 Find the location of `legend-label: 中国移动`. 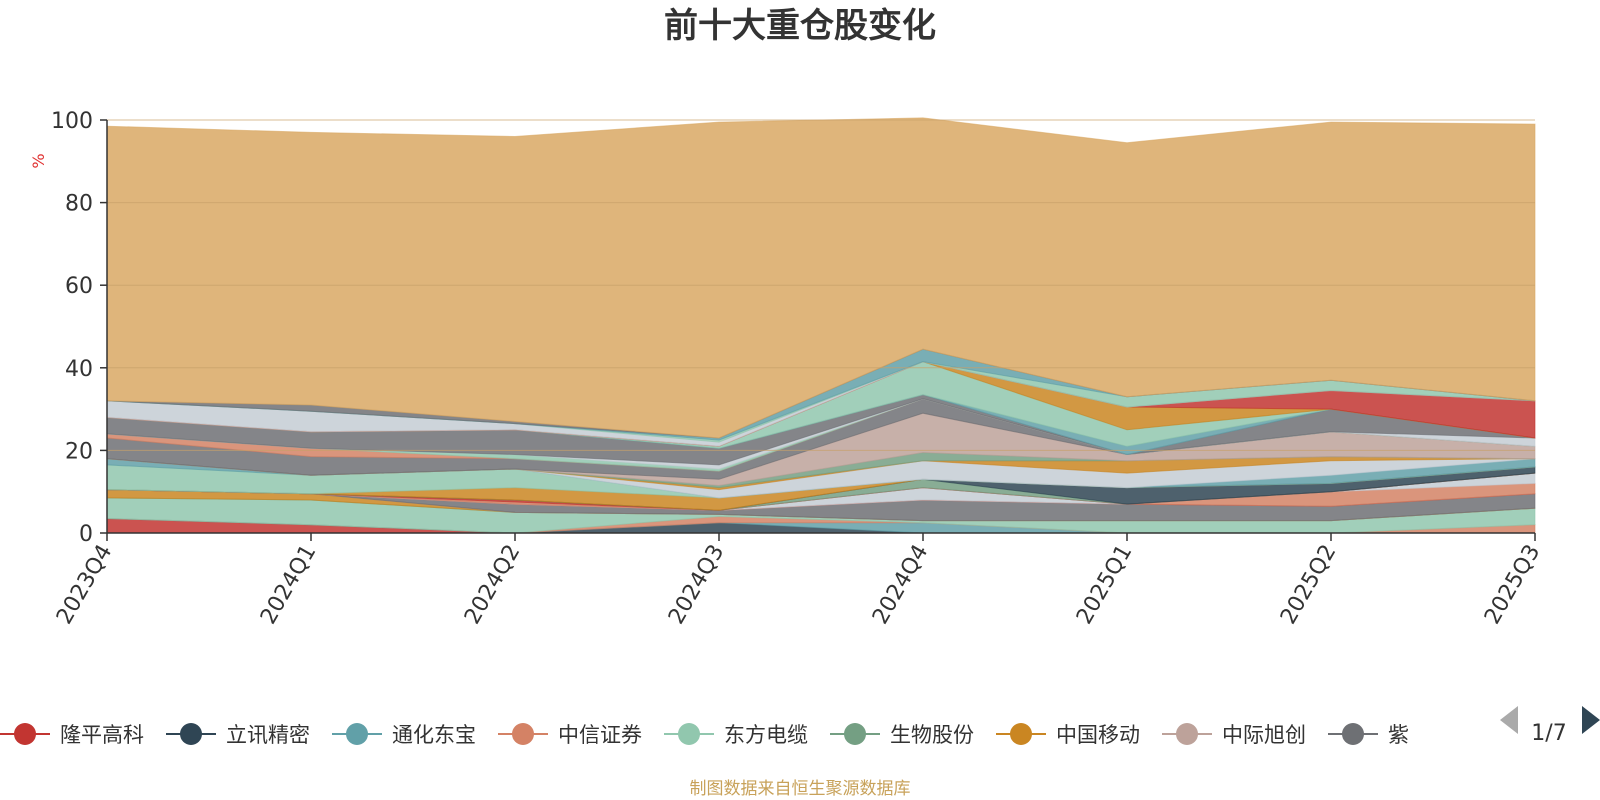

legend-label: 中国移动 is located at coordinates (1098, 735).